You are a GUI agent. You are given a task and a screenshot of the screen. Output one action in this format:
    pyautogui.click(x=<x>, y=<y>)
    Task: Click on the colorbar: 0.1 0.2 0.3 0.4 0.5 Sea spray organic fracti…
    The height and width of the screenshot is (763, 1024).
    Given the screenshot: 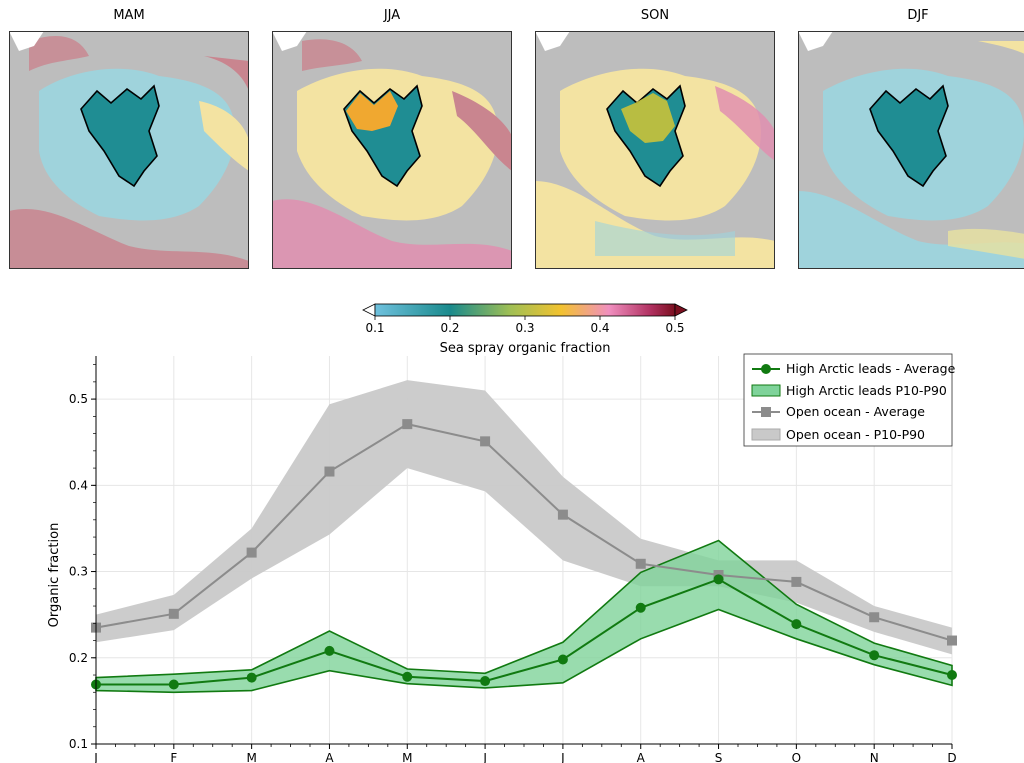 What is the action you would take?
    pyautogui.click(x=525, y=329)
    